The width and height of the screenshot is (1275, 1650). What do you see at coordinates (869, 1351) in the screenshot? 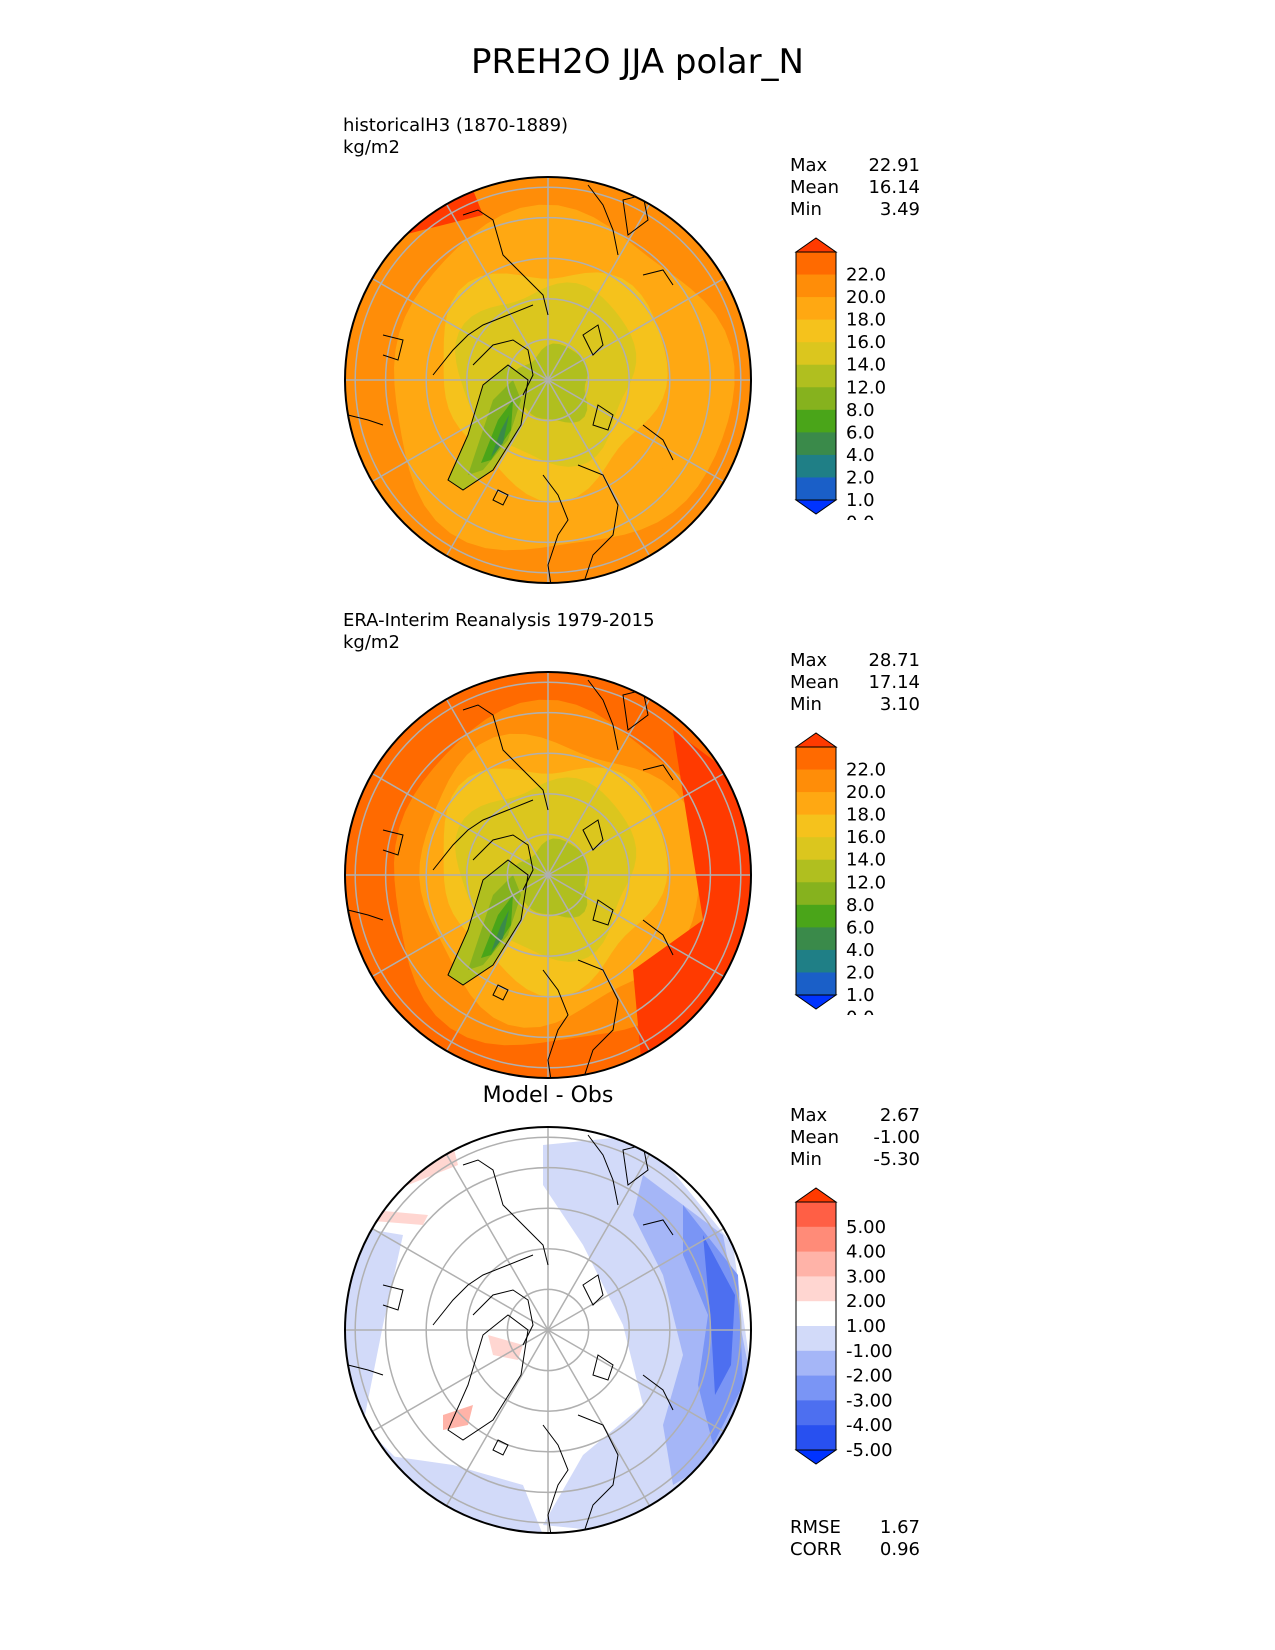
I see `colorbar-tick-label: -1.00` at bounding box center [869, 1351].